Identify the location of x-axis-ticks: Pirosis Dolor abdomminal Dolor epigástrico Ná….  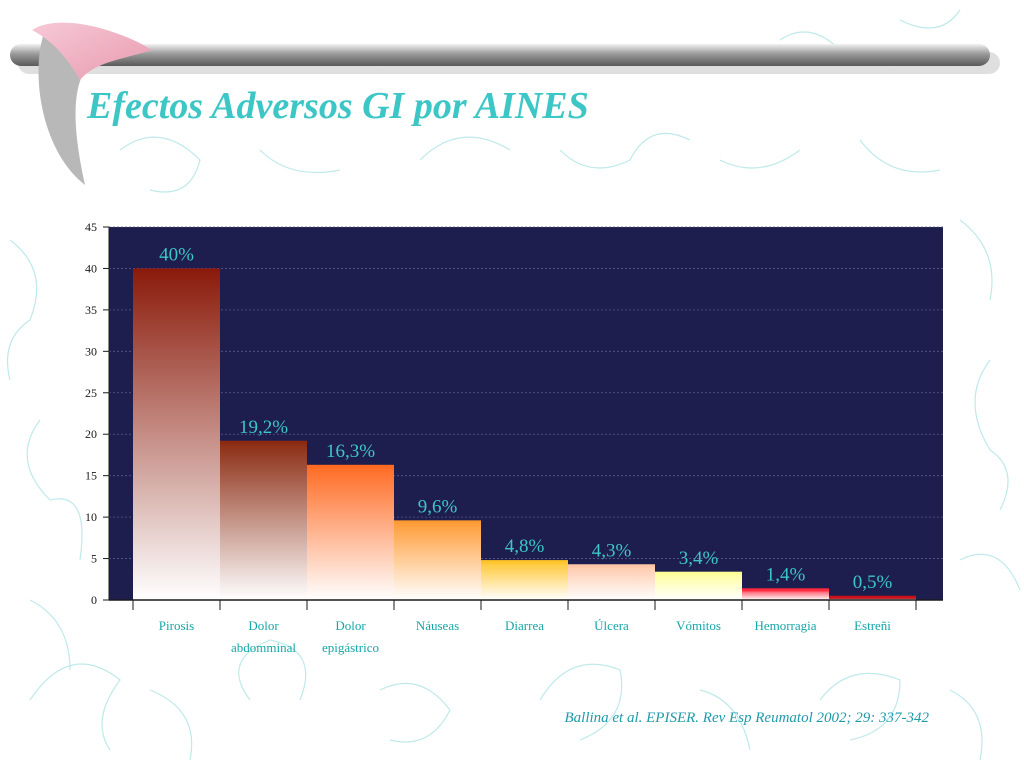
(524, 627).